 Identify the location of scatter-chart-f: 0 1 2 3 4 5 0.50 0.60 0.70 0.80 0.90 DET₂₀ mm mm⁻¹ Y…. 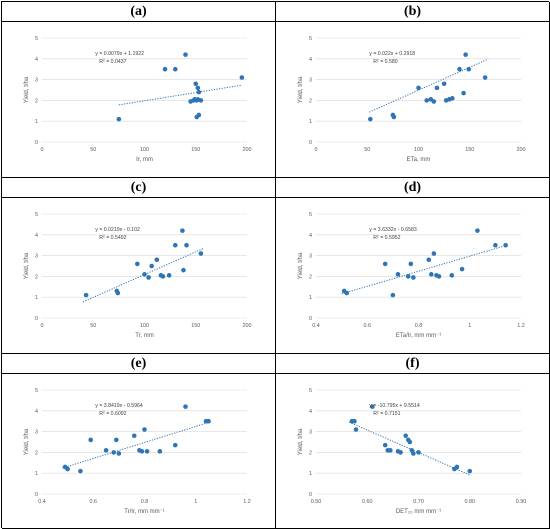
(412, 451).